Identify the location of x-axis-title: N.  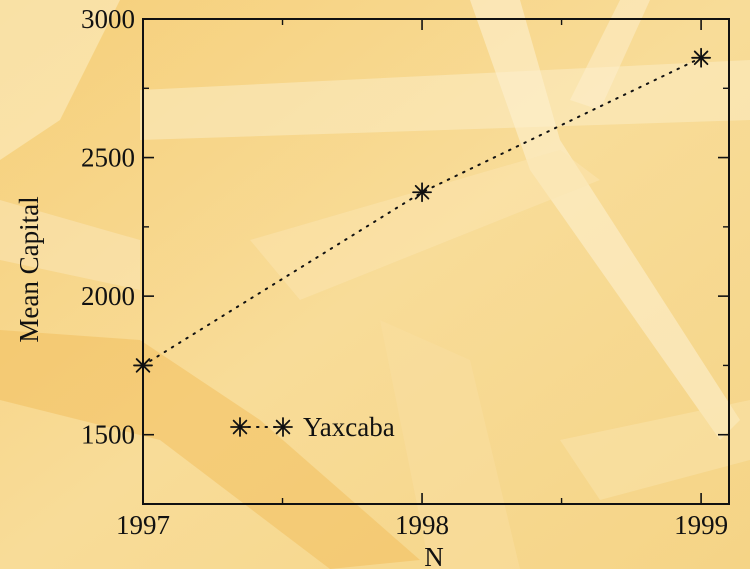
(434, 555).